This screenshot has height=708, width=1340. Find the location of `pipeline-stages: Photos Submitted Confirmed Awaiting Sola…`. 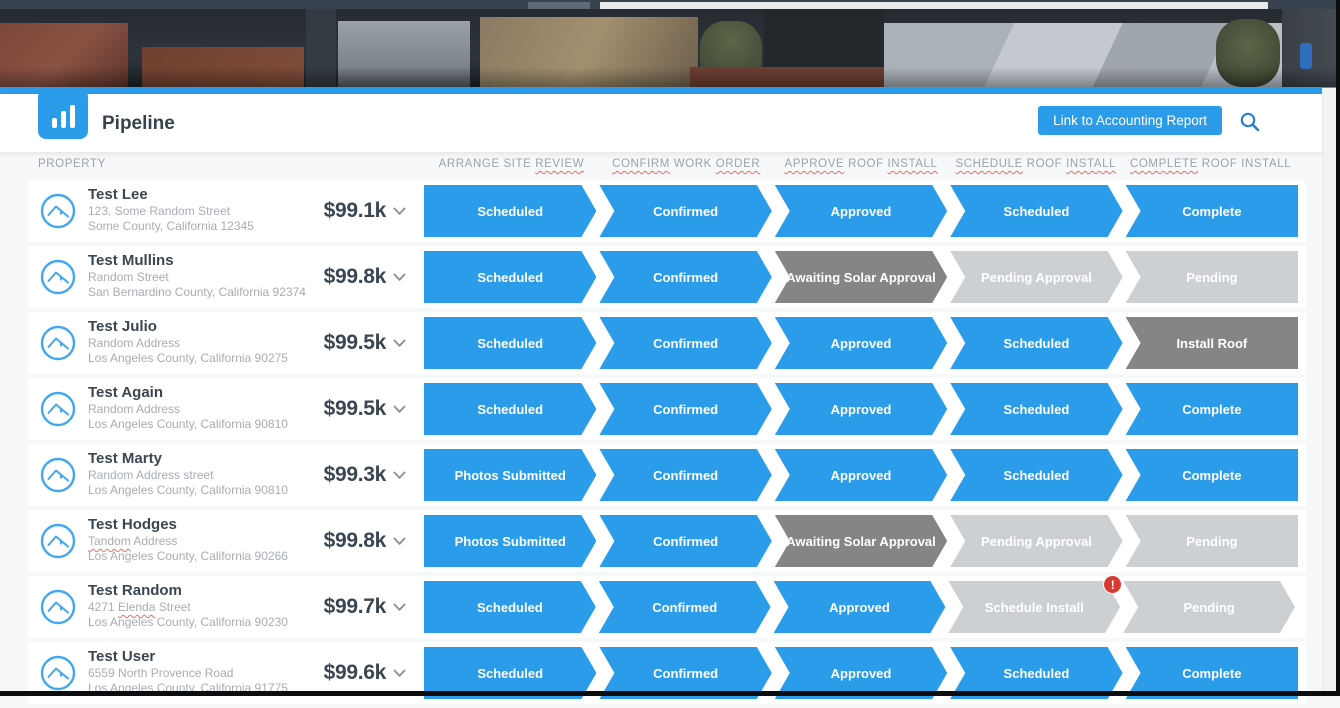

pipeline-stages: Photos Submitted Confirmed Awaiting Sola… is located at coordinates (861, 541).